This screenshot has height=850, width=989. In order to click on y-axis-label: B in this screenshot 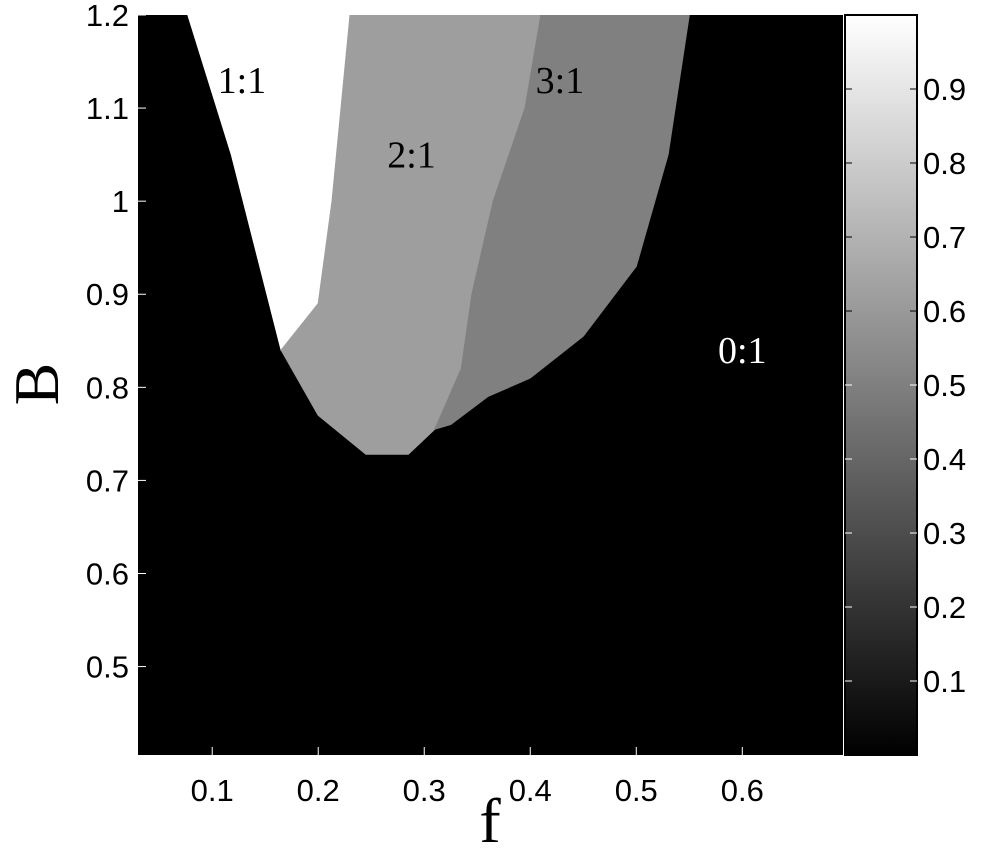, I will do `click(36, 384)`.